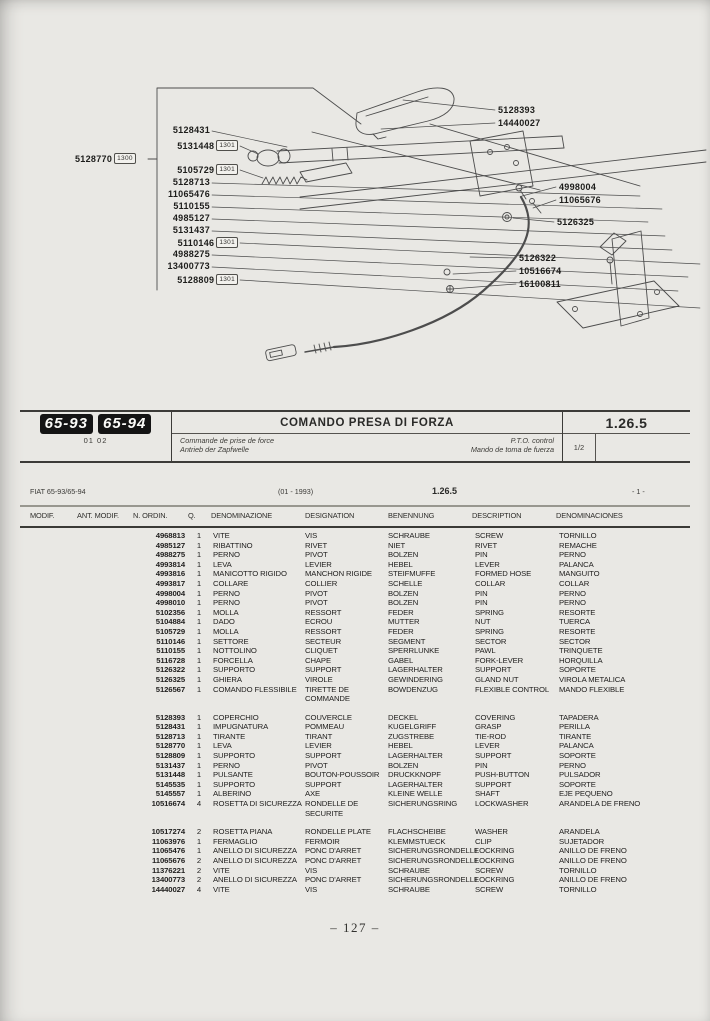 This screenshot has height=1021, width=710. What do you see at coordinates (150, 279) in the screenshot?
I see `part-label-5128809: 5128809 1301` at bounding box center [150, 279].